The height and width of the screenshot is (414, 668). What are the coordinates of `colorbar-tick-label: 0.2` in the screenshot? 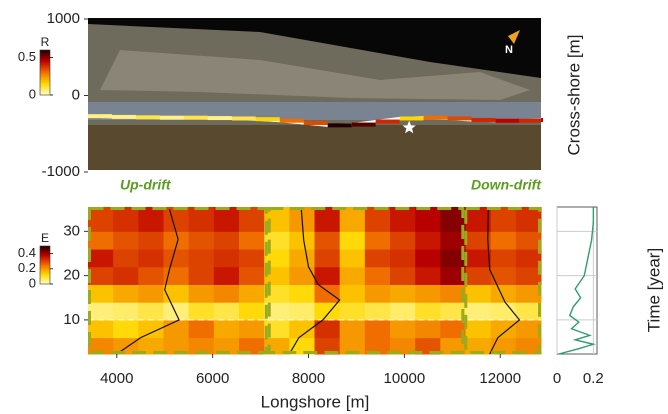 It's located at (27, 267).